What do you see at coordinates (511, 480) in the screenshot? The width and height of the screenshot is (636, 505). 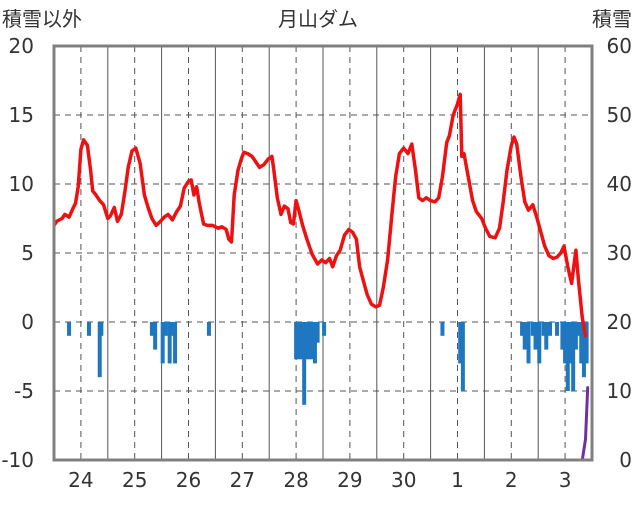 I see `x-tick-label: 2` at bounding box center [511, 480].